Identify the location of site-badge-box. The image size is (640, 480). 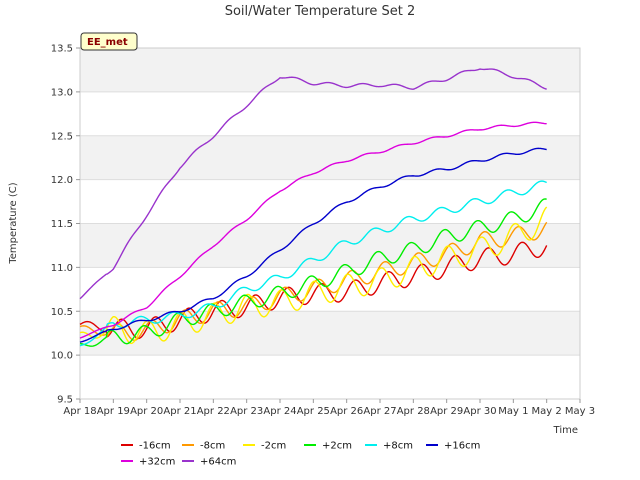
(109, 41).